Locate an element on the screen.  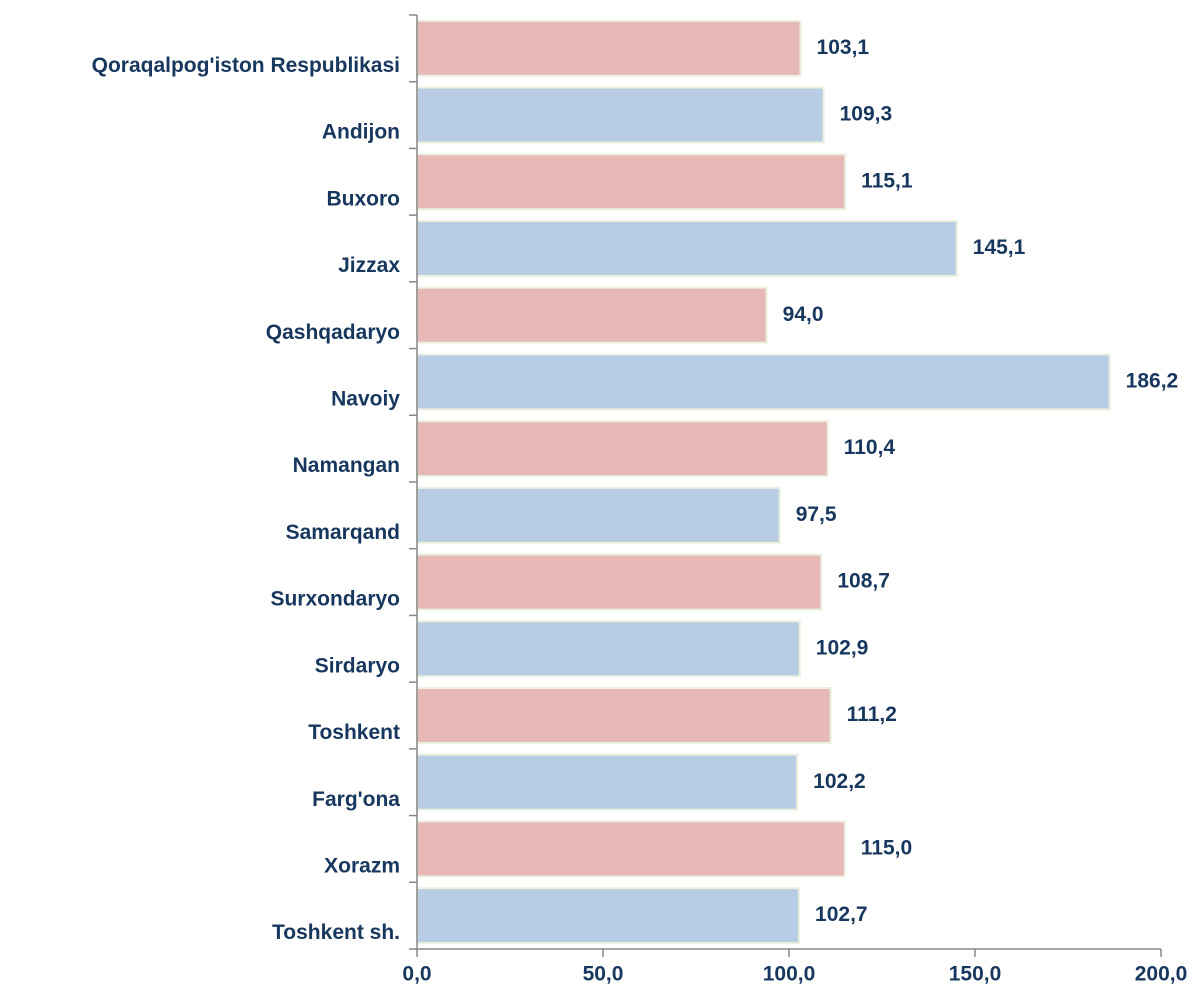
x-tick-label: 100,0 is located at coordinates (789, 974).